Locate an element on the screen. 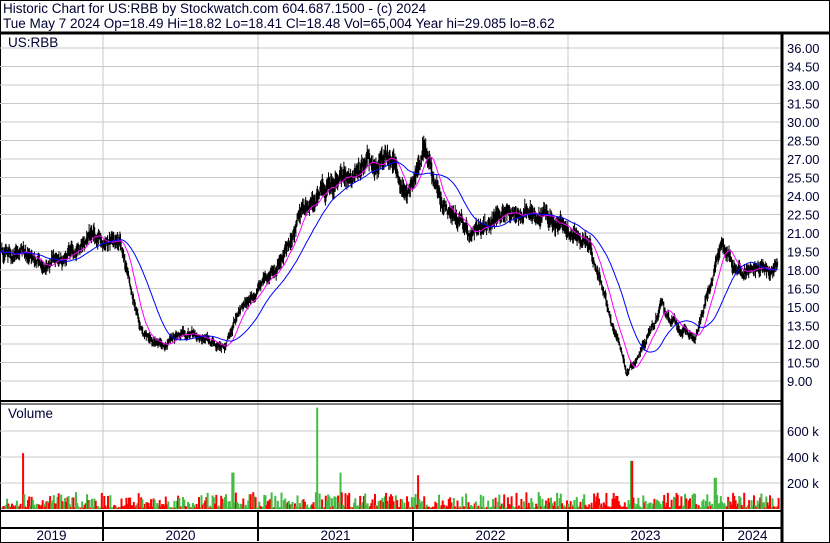  year-label: 2019 is located at coordinates (51, 535).